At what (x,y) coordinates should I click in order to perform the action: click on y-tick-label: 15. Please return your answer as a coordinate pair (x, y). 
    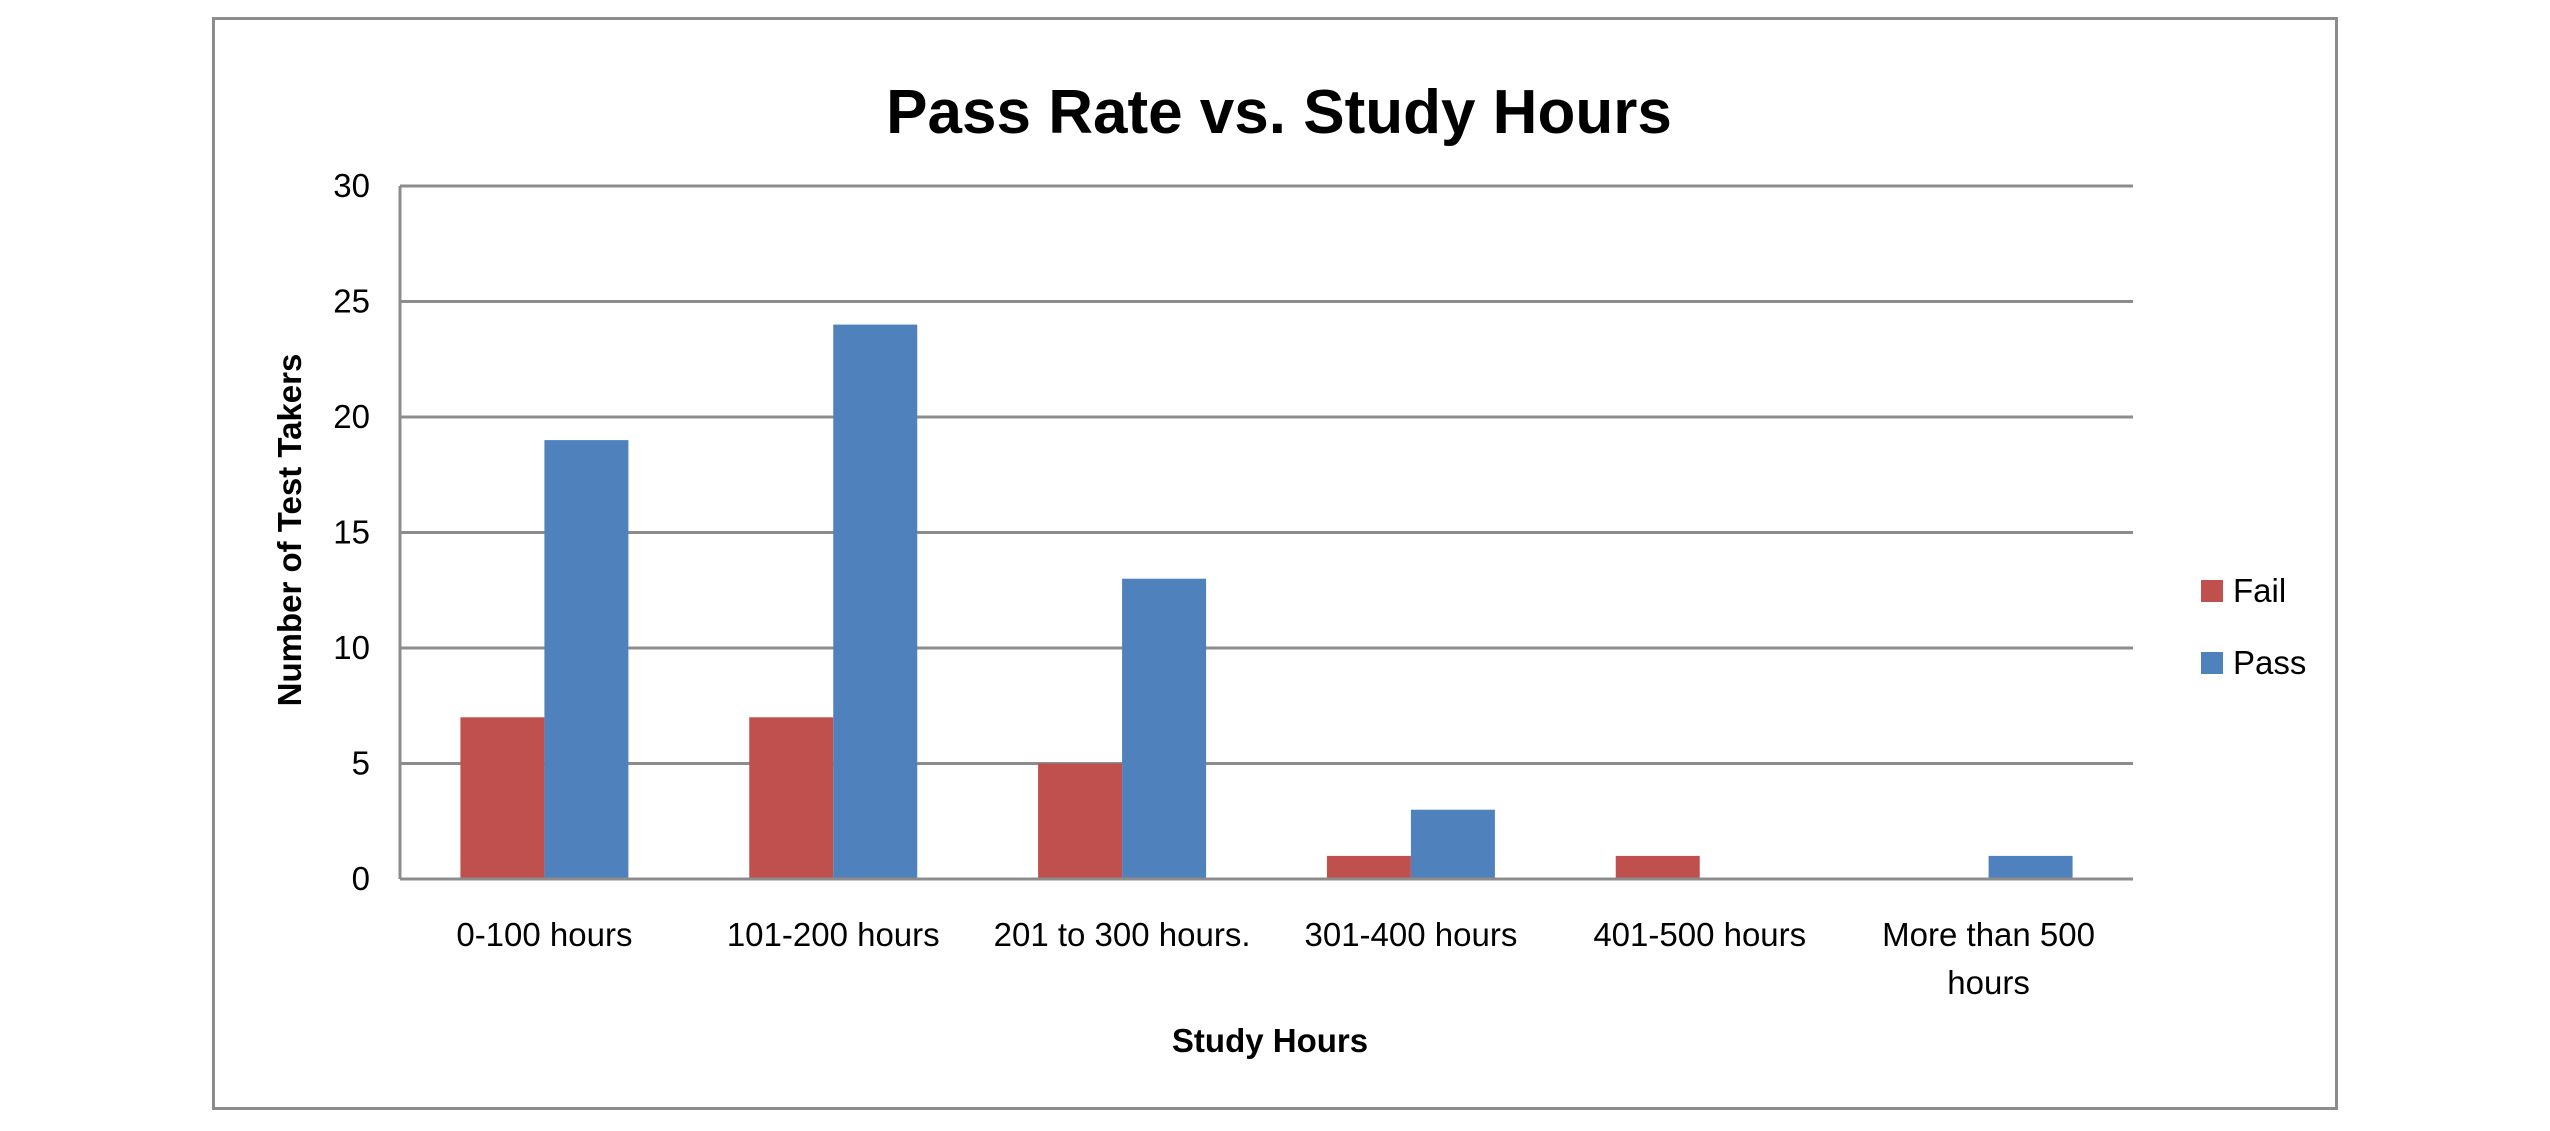
    Looking at the image, I should click on (351, 532).